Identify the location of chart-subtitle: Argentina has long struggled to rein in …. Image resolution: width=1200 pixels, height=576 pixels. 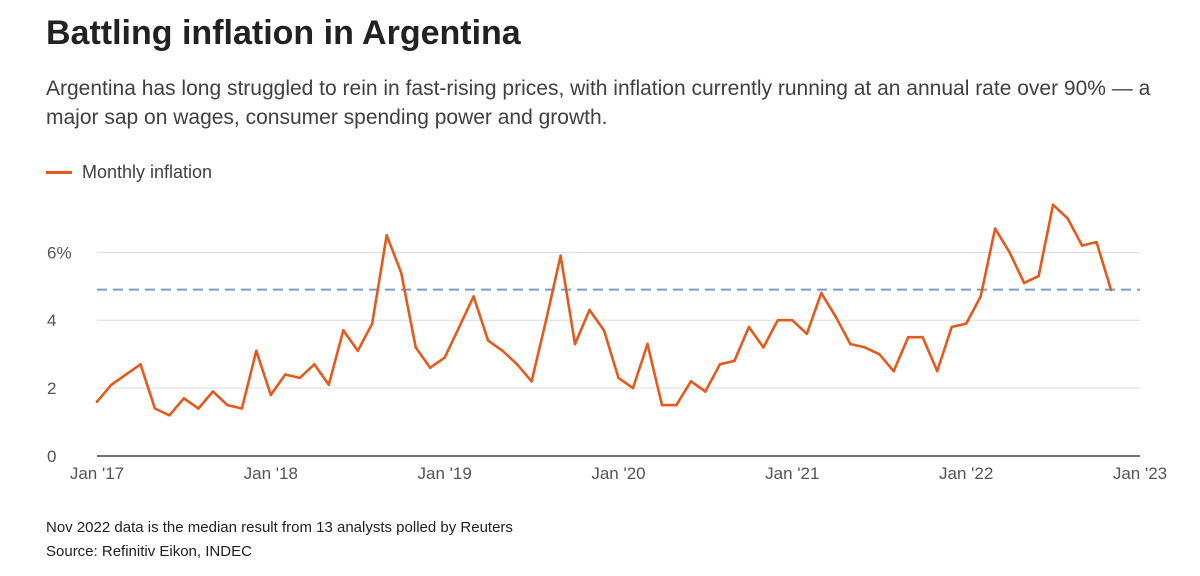
(598, 103).